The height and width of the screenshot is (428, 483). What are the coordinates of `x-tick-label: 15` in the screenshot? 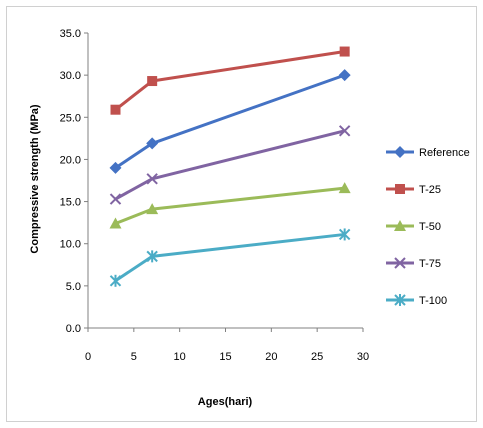 It's located at (225, 357).